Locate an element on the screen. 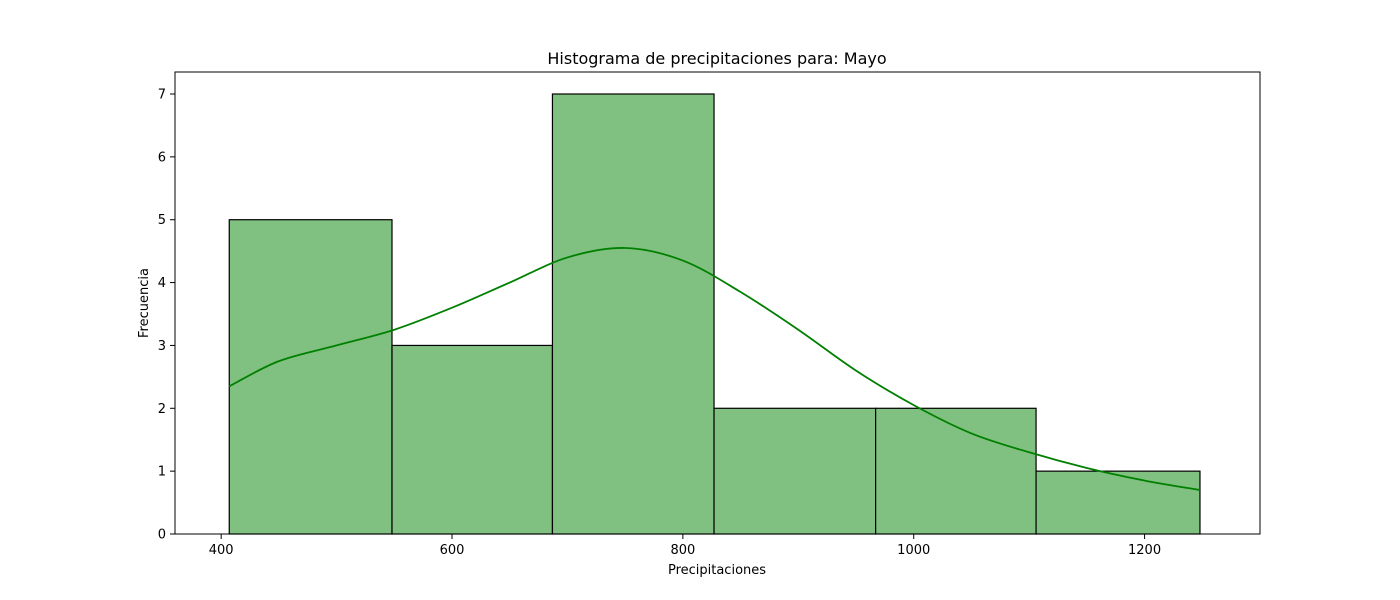  y-tick-label: 4 is located at coordinates (162, 283).